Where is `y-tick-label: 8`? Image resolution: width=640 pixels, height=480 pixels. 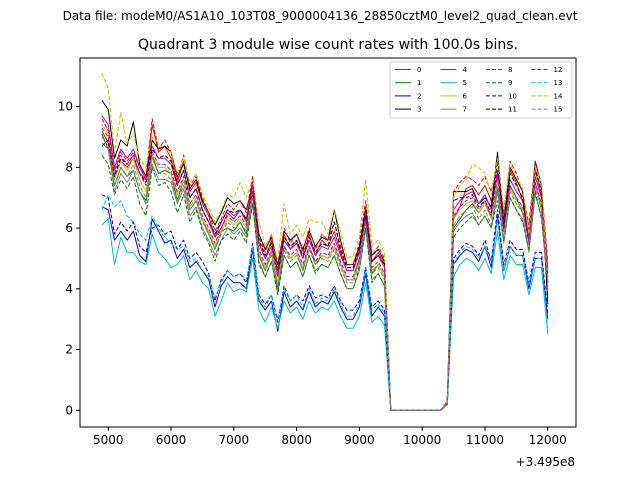 y-tick-label: 8 is located at coordinates (69, 167).